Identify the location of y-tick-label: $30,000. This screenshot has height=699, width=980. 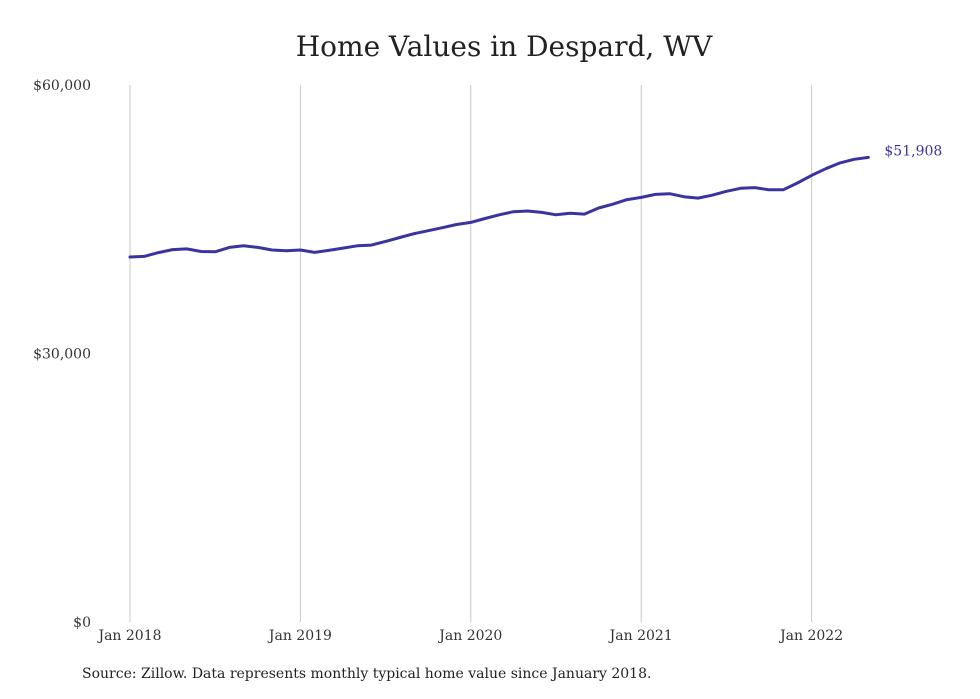
(62, 355).